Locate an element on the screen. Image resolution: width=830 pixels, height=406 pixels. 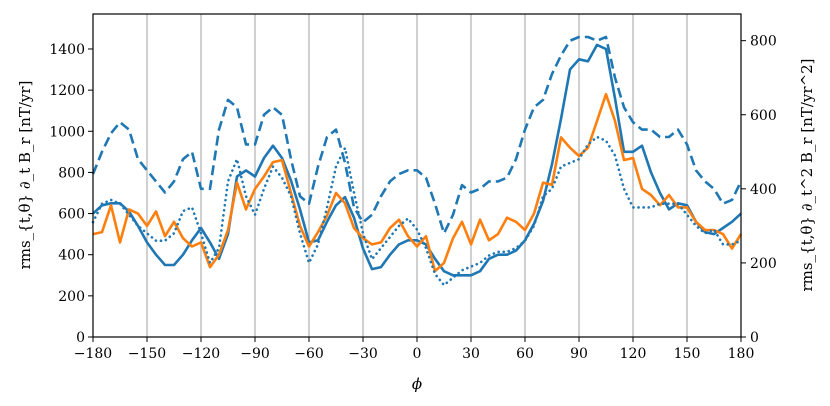
left-y-tick-label: 1400 is located at coordinates (67, 50).